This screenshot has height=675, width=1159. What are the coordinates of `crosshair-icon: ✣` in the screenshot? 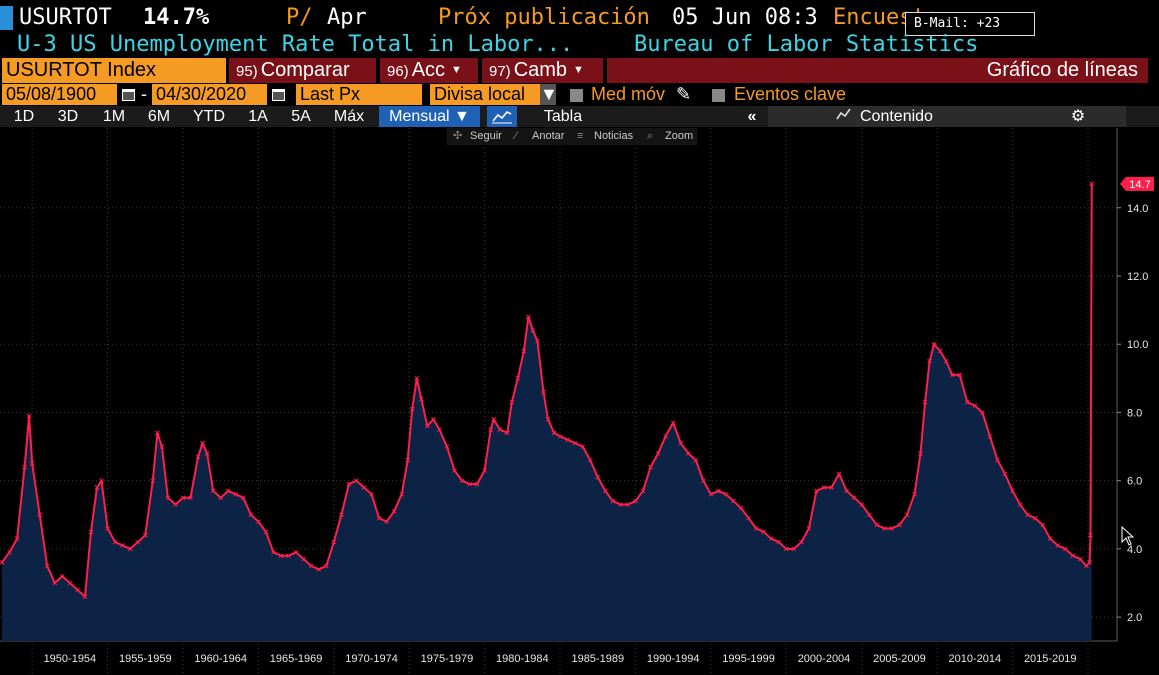 It's located at (458, 136).